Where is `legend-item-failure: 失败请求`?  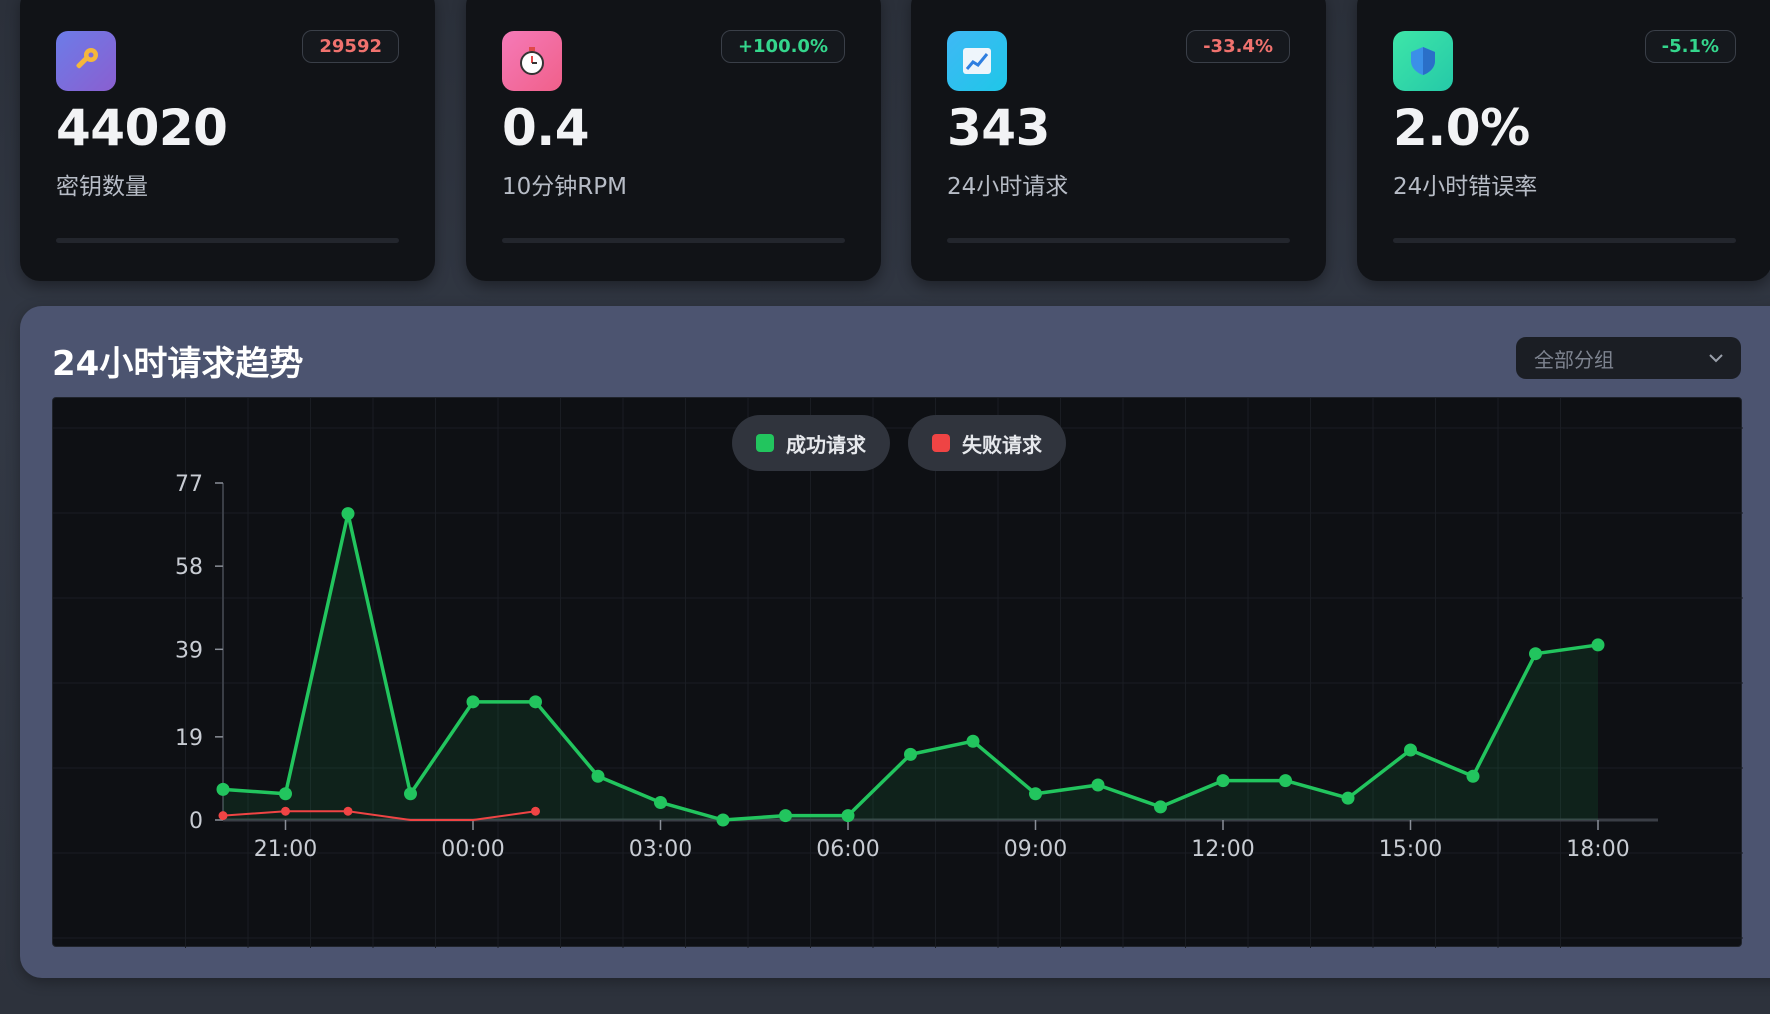
legend-item-failure: 失败请求 is located at coordinates (987, 443).